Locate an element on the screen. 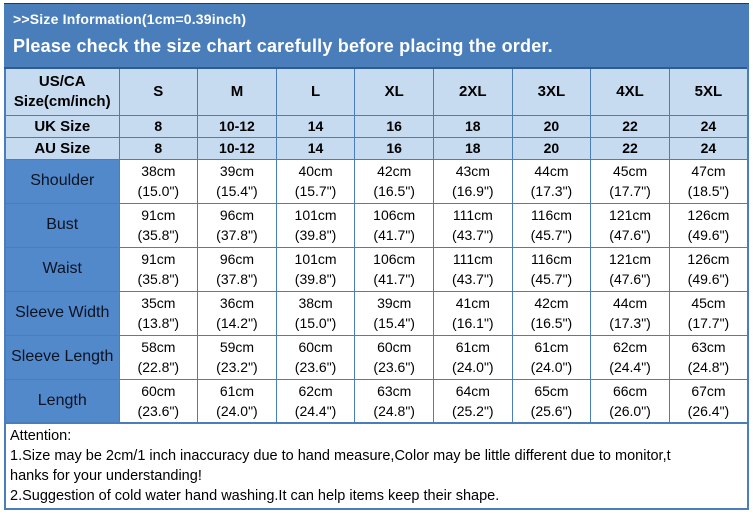 The image size is (753, 523). size-cell: 64cm (25.2") is located at coordinates (473, 401).